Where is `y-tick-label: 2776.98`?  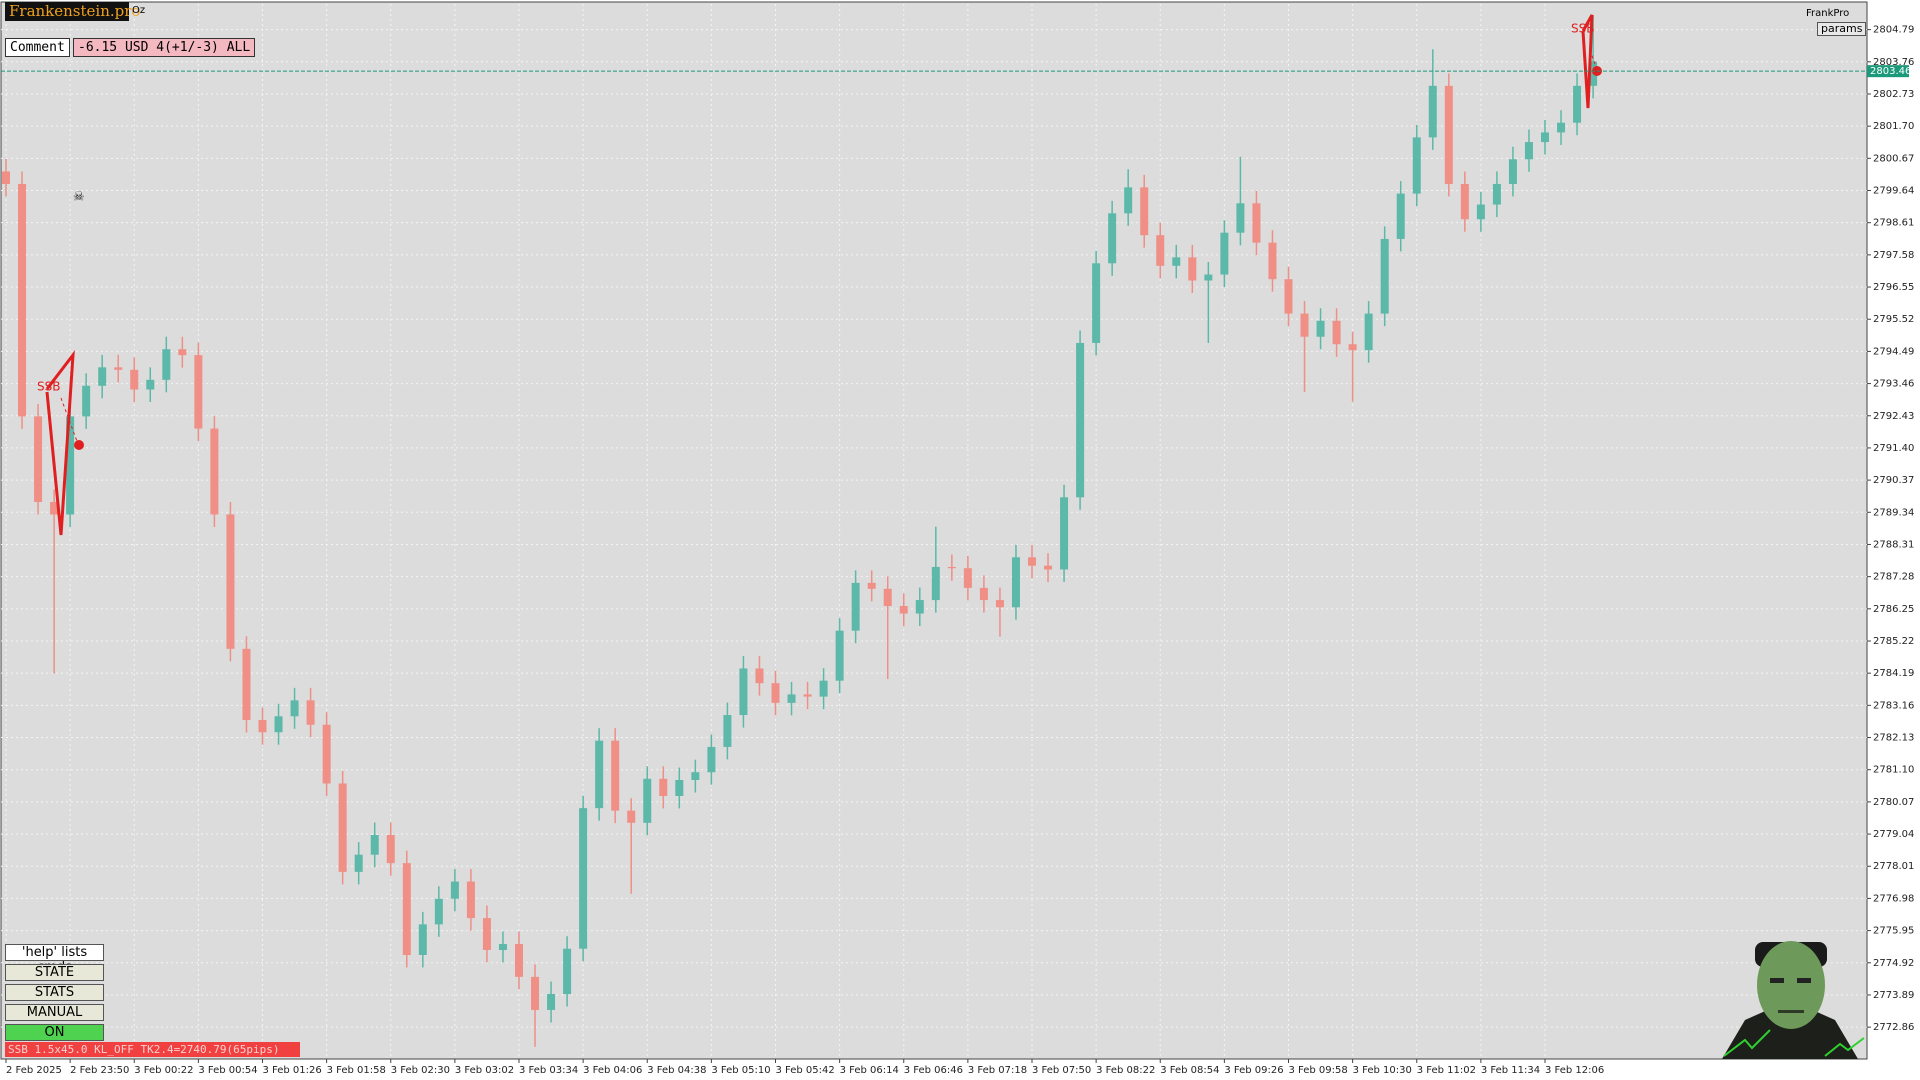
y-tick-label: 2776.98 is located at coordinates (1893, 898).